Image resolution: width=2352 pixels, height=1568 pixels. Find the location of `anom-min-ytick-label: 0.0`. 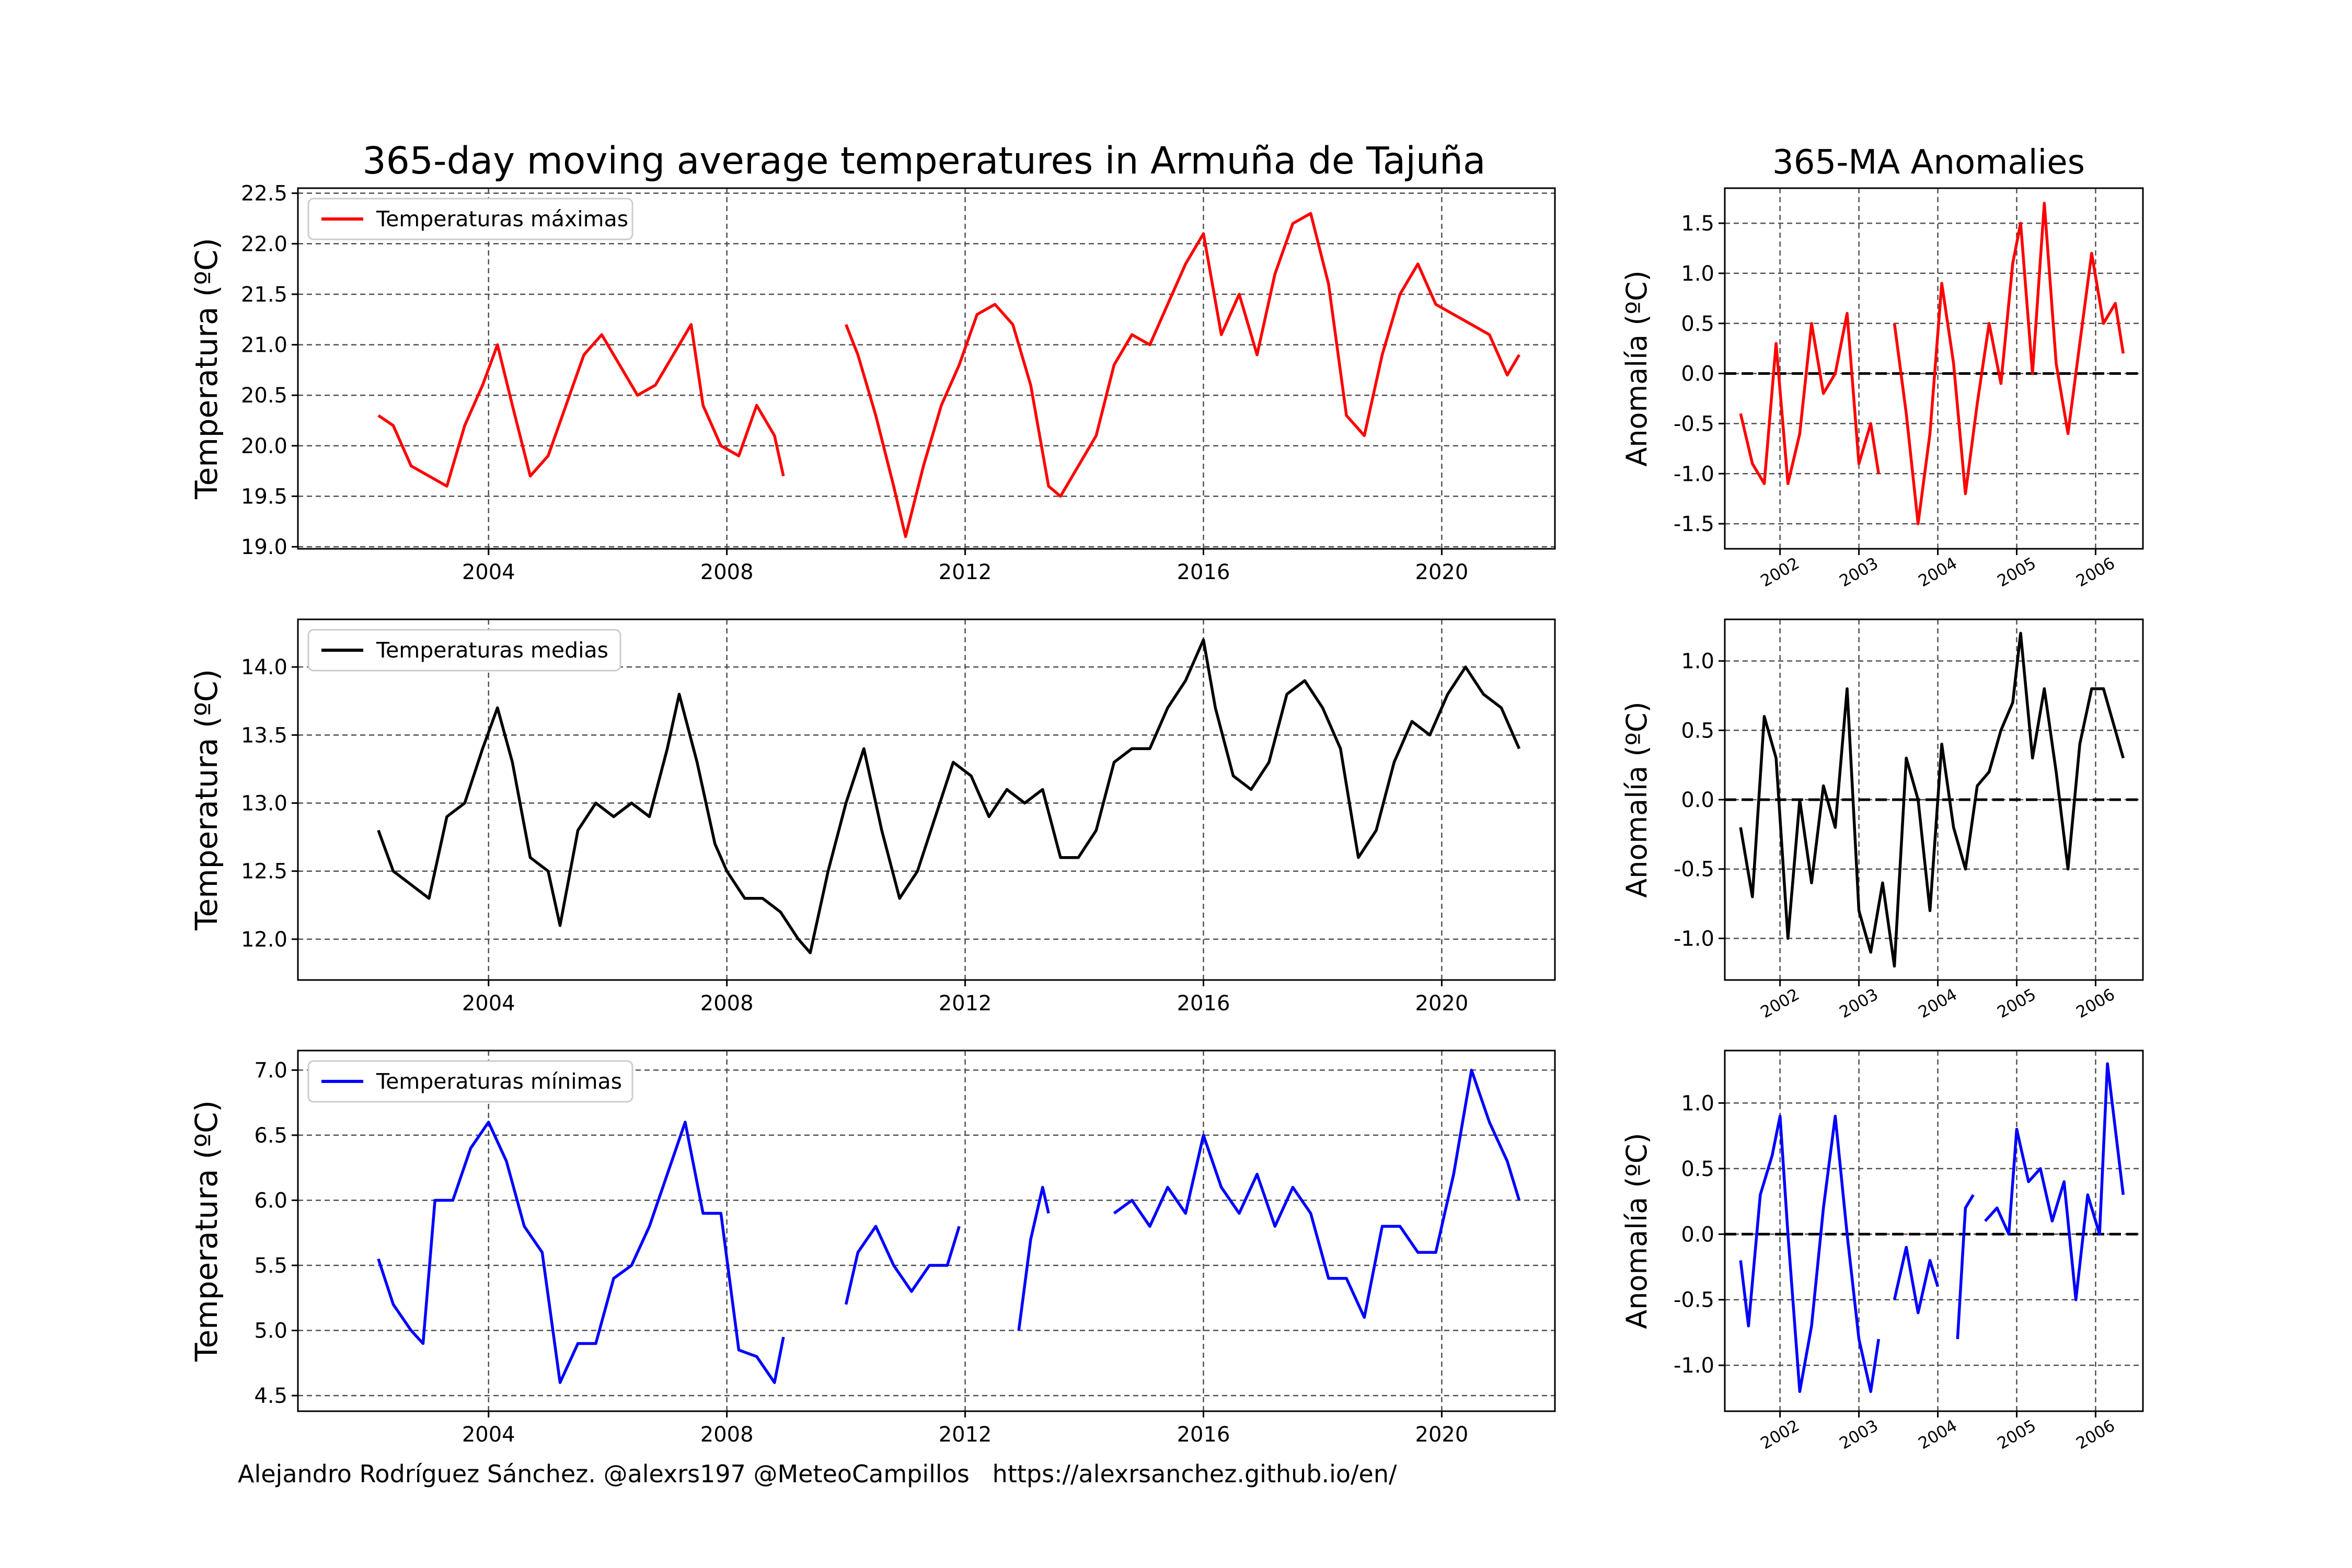

anom-min-ytick-label: 0.0 is located at coordinates (1697, 1235).